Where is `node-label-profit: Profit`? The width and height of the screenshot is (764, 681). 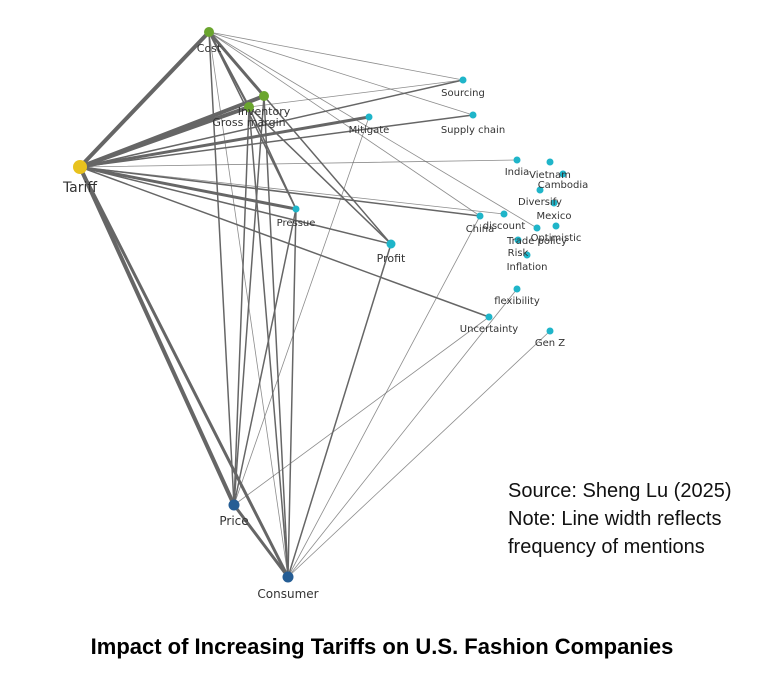 node-label-profit: Profit is located at coordinates (391, 258).